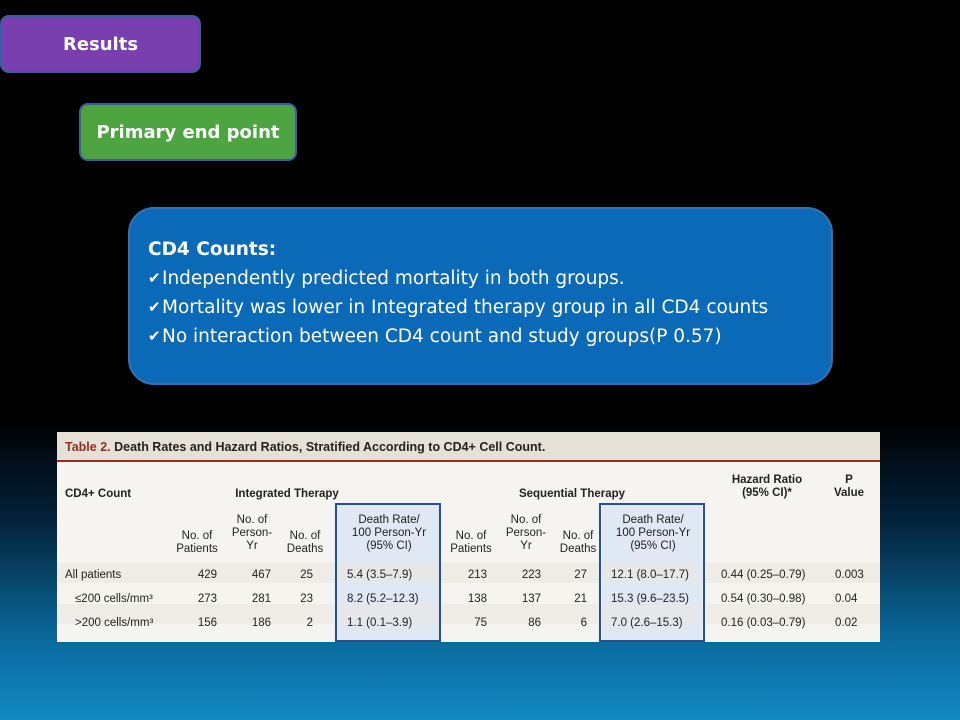  I want to click on primary-end-point-text: Primary end point, so click(188, 132).